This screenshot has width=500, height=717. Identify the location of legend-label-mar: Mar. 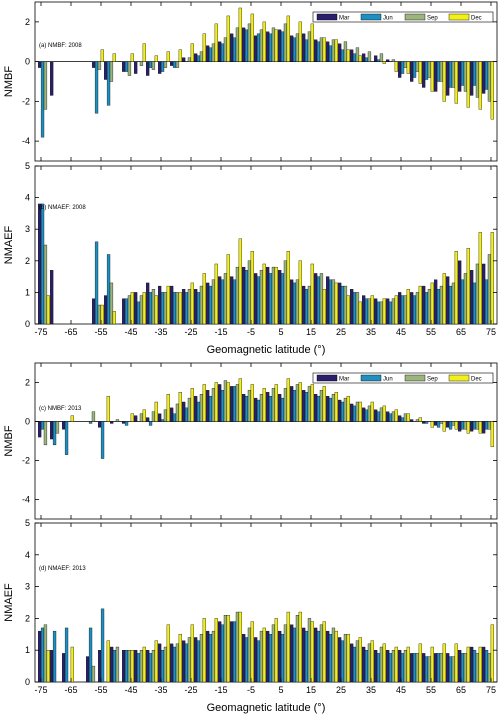
(344, 19).